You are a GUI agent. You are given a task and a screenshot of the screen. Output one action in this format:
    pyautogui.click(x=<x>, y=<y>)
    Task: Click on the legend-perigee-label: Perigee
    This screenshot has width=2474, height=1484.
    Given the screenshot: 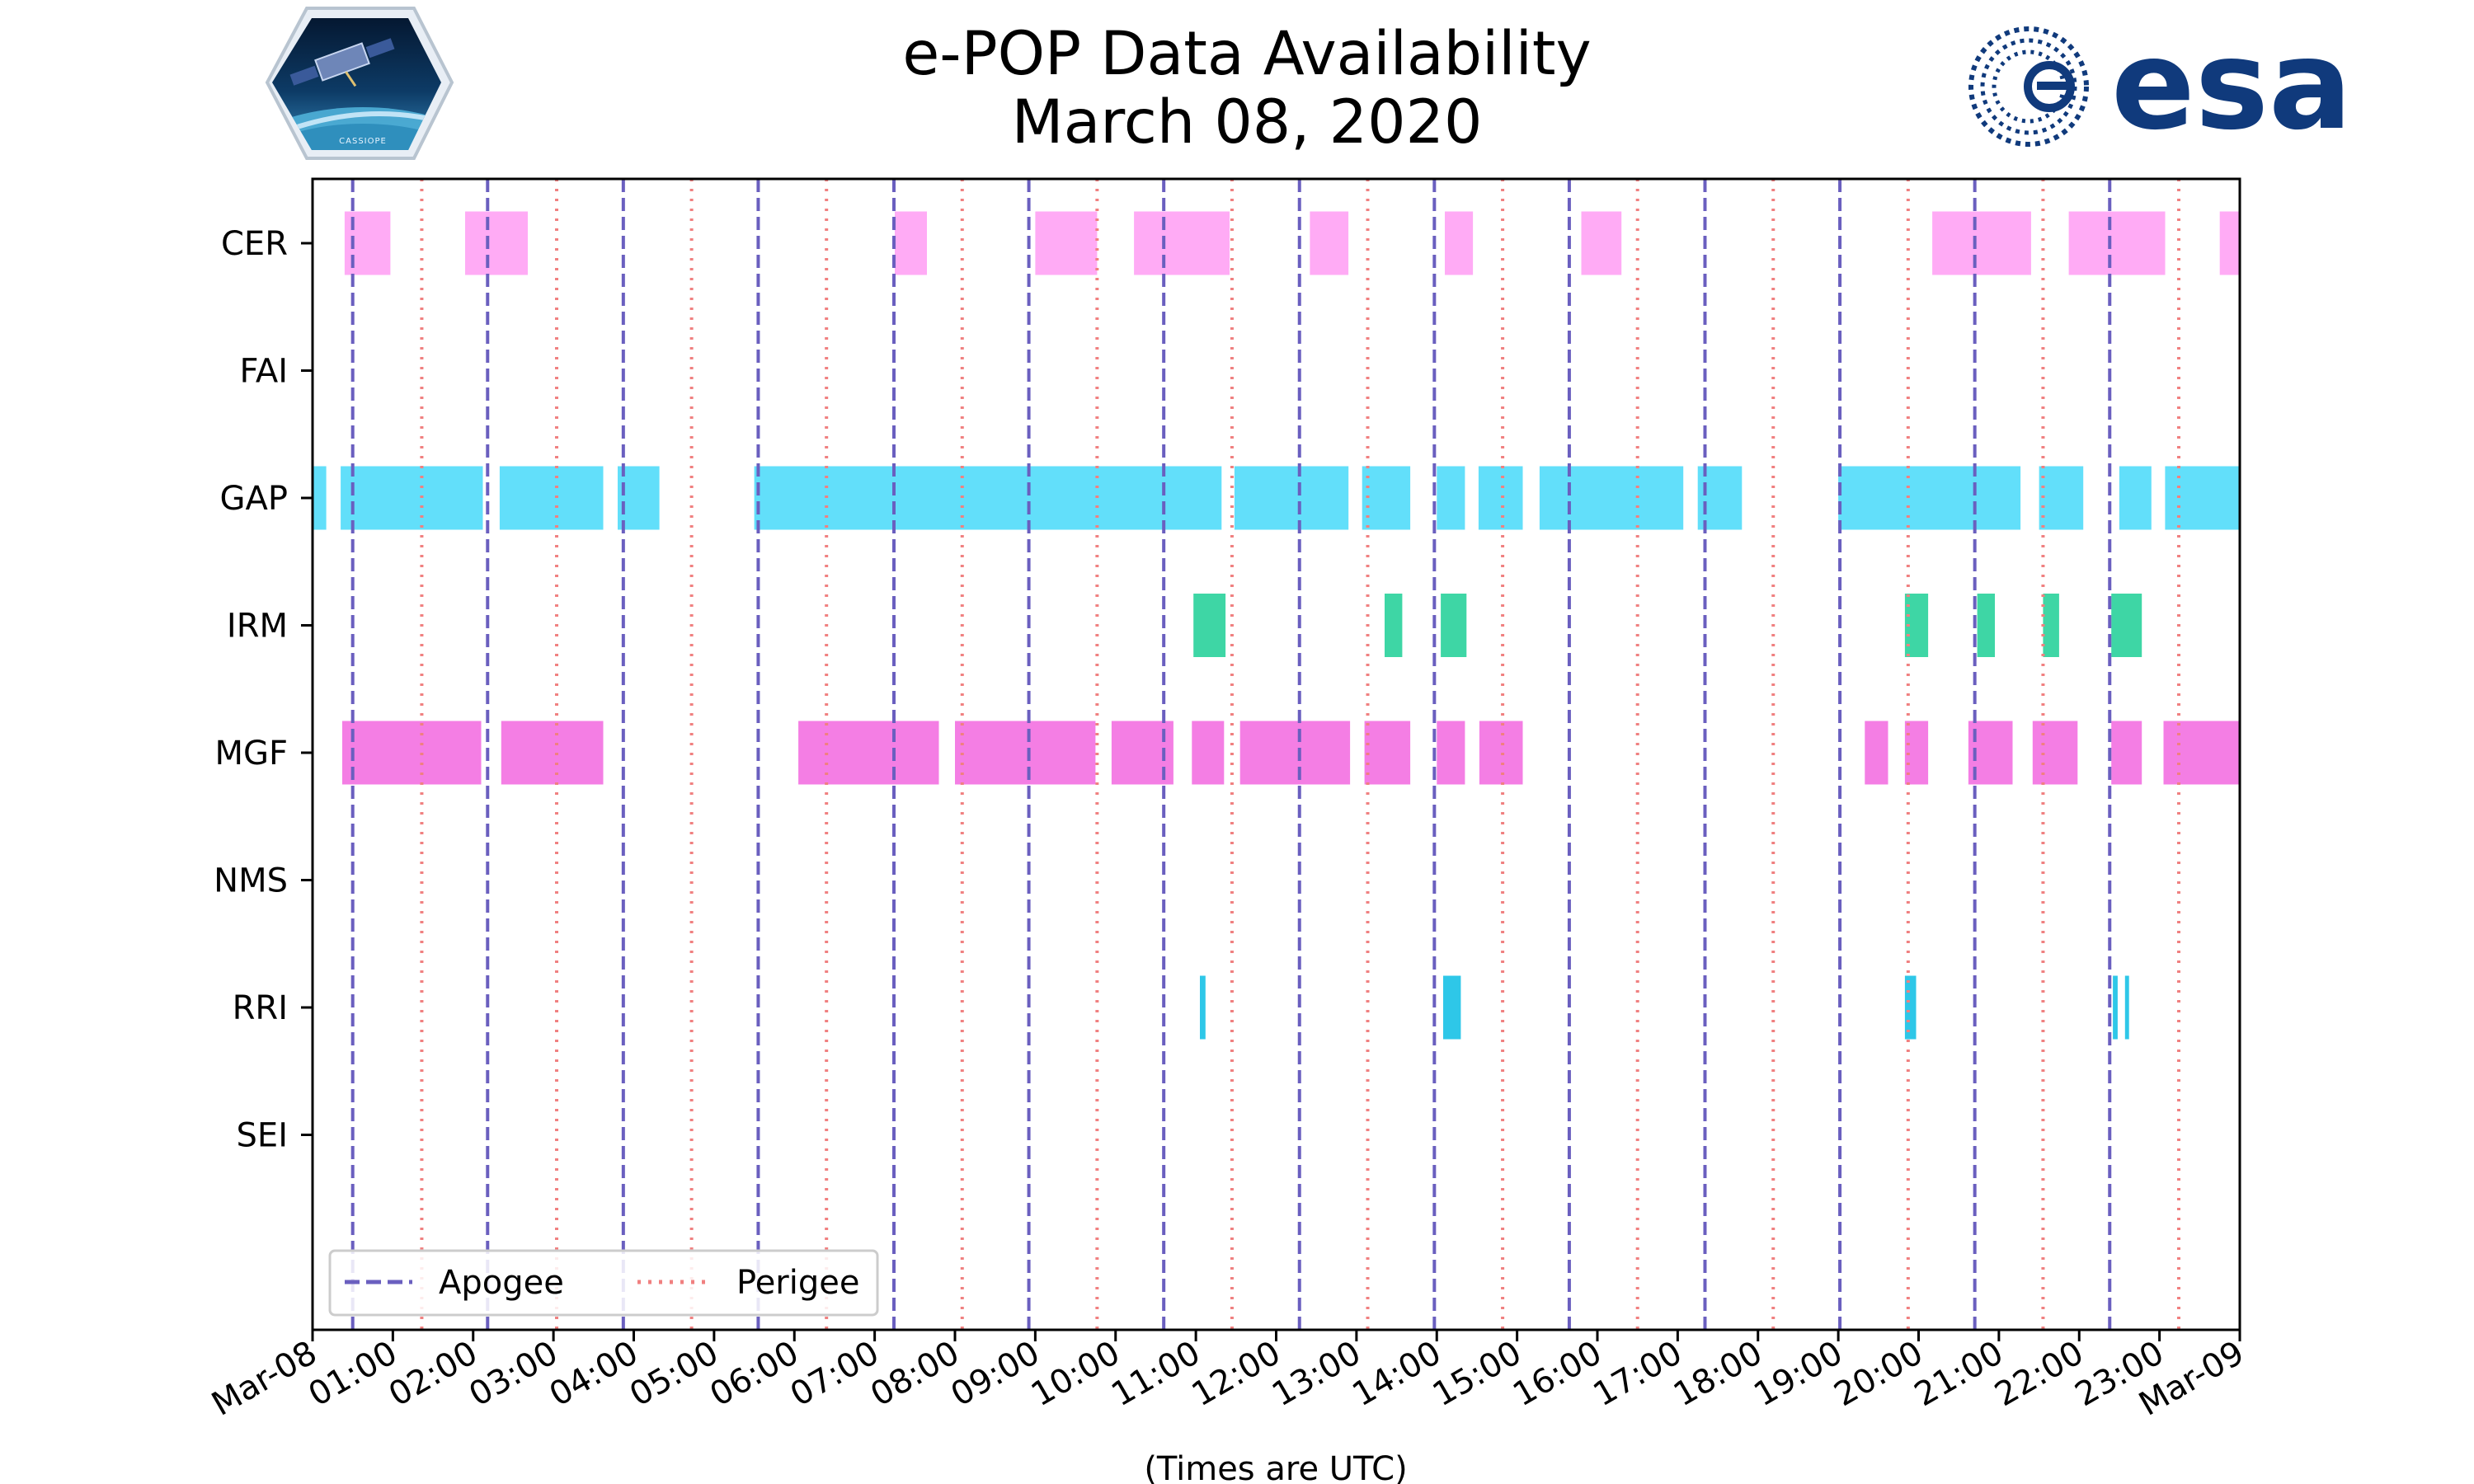 What is the action you would take?
    pyautogui.click(x=797, y=1283)
    